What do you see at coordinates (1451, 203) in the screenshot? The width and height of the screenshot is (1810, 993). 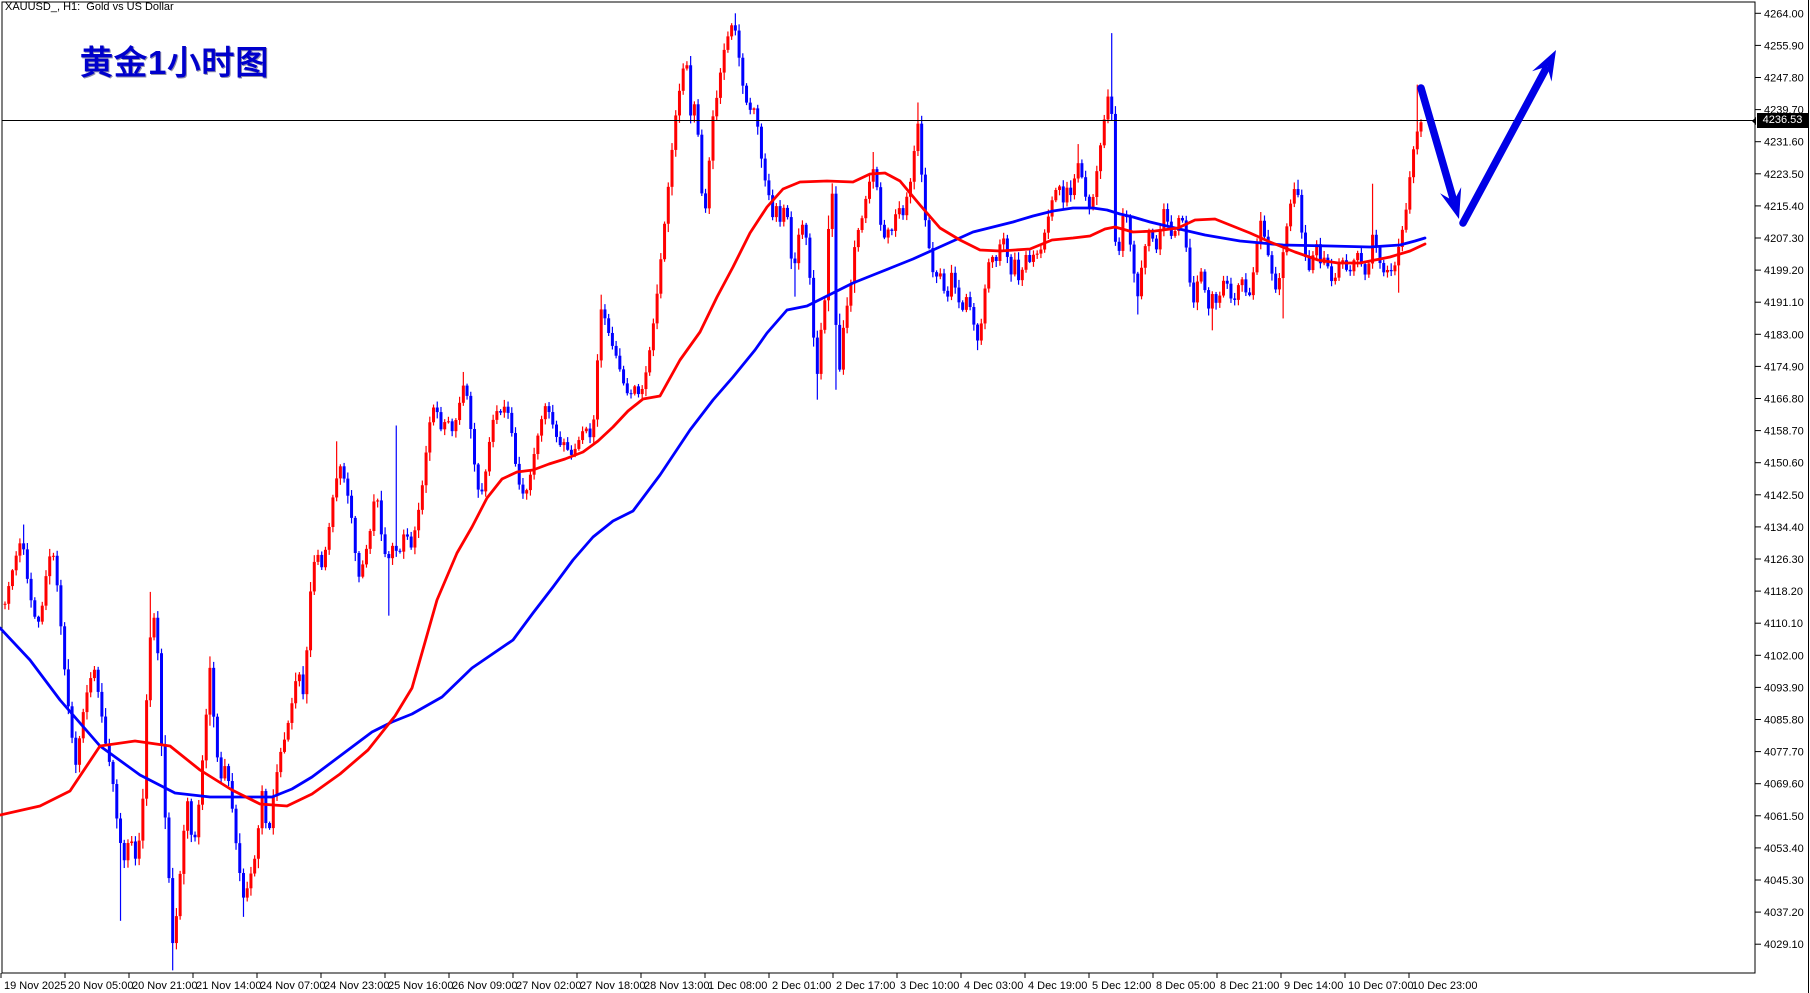 I see `forecast-down-arrow-head` at bounding box center [1451, 203].